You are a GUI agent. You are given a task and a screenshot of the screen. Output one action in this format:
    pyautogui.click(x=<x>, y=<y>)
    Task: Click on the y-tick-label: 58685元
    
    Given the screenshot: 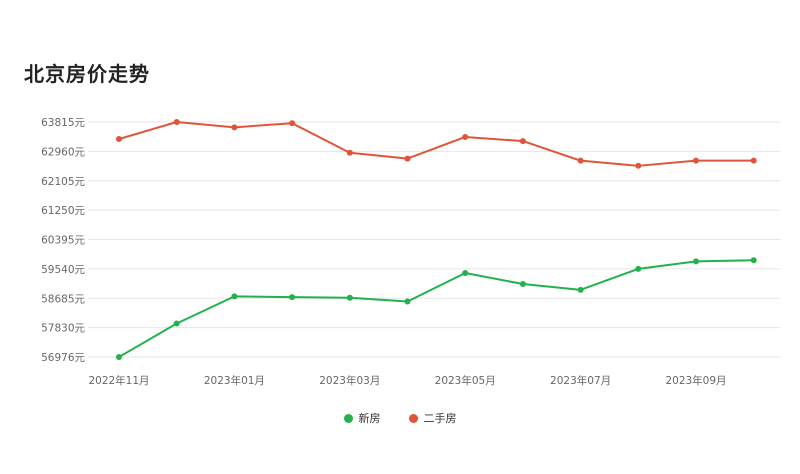 What is the action you would take?
    pyautogui.click(x=63, y=299)
    